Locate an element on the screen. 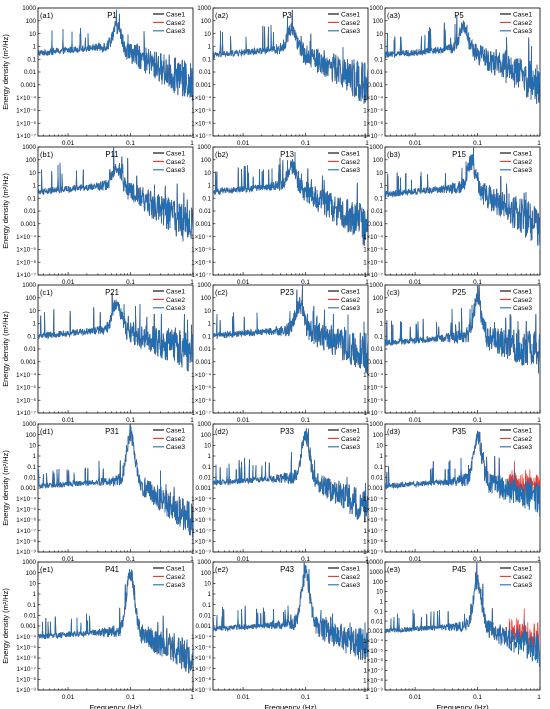 The image size is (550, 709). panel-title: P11 is located at coordinates (111, 154).